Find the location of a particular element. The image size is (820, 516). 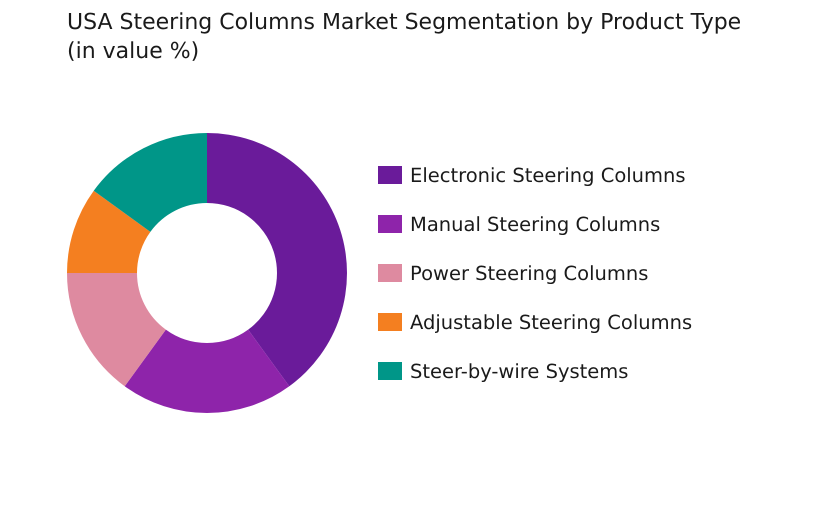

legend-label: Manual Steering Columns is located at coordinates (535, 224).